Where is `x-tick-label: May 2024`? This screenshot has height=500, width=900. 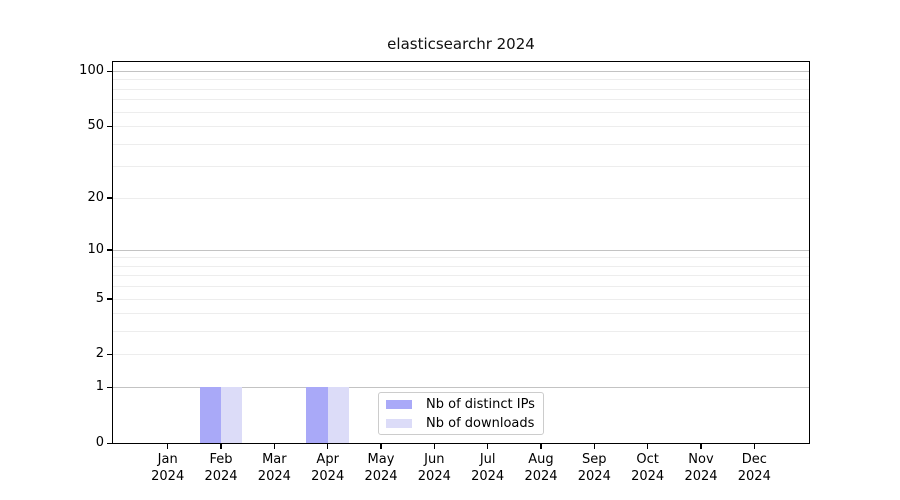
x-tick-label: May 2024 is located at coordinates (381, 468).